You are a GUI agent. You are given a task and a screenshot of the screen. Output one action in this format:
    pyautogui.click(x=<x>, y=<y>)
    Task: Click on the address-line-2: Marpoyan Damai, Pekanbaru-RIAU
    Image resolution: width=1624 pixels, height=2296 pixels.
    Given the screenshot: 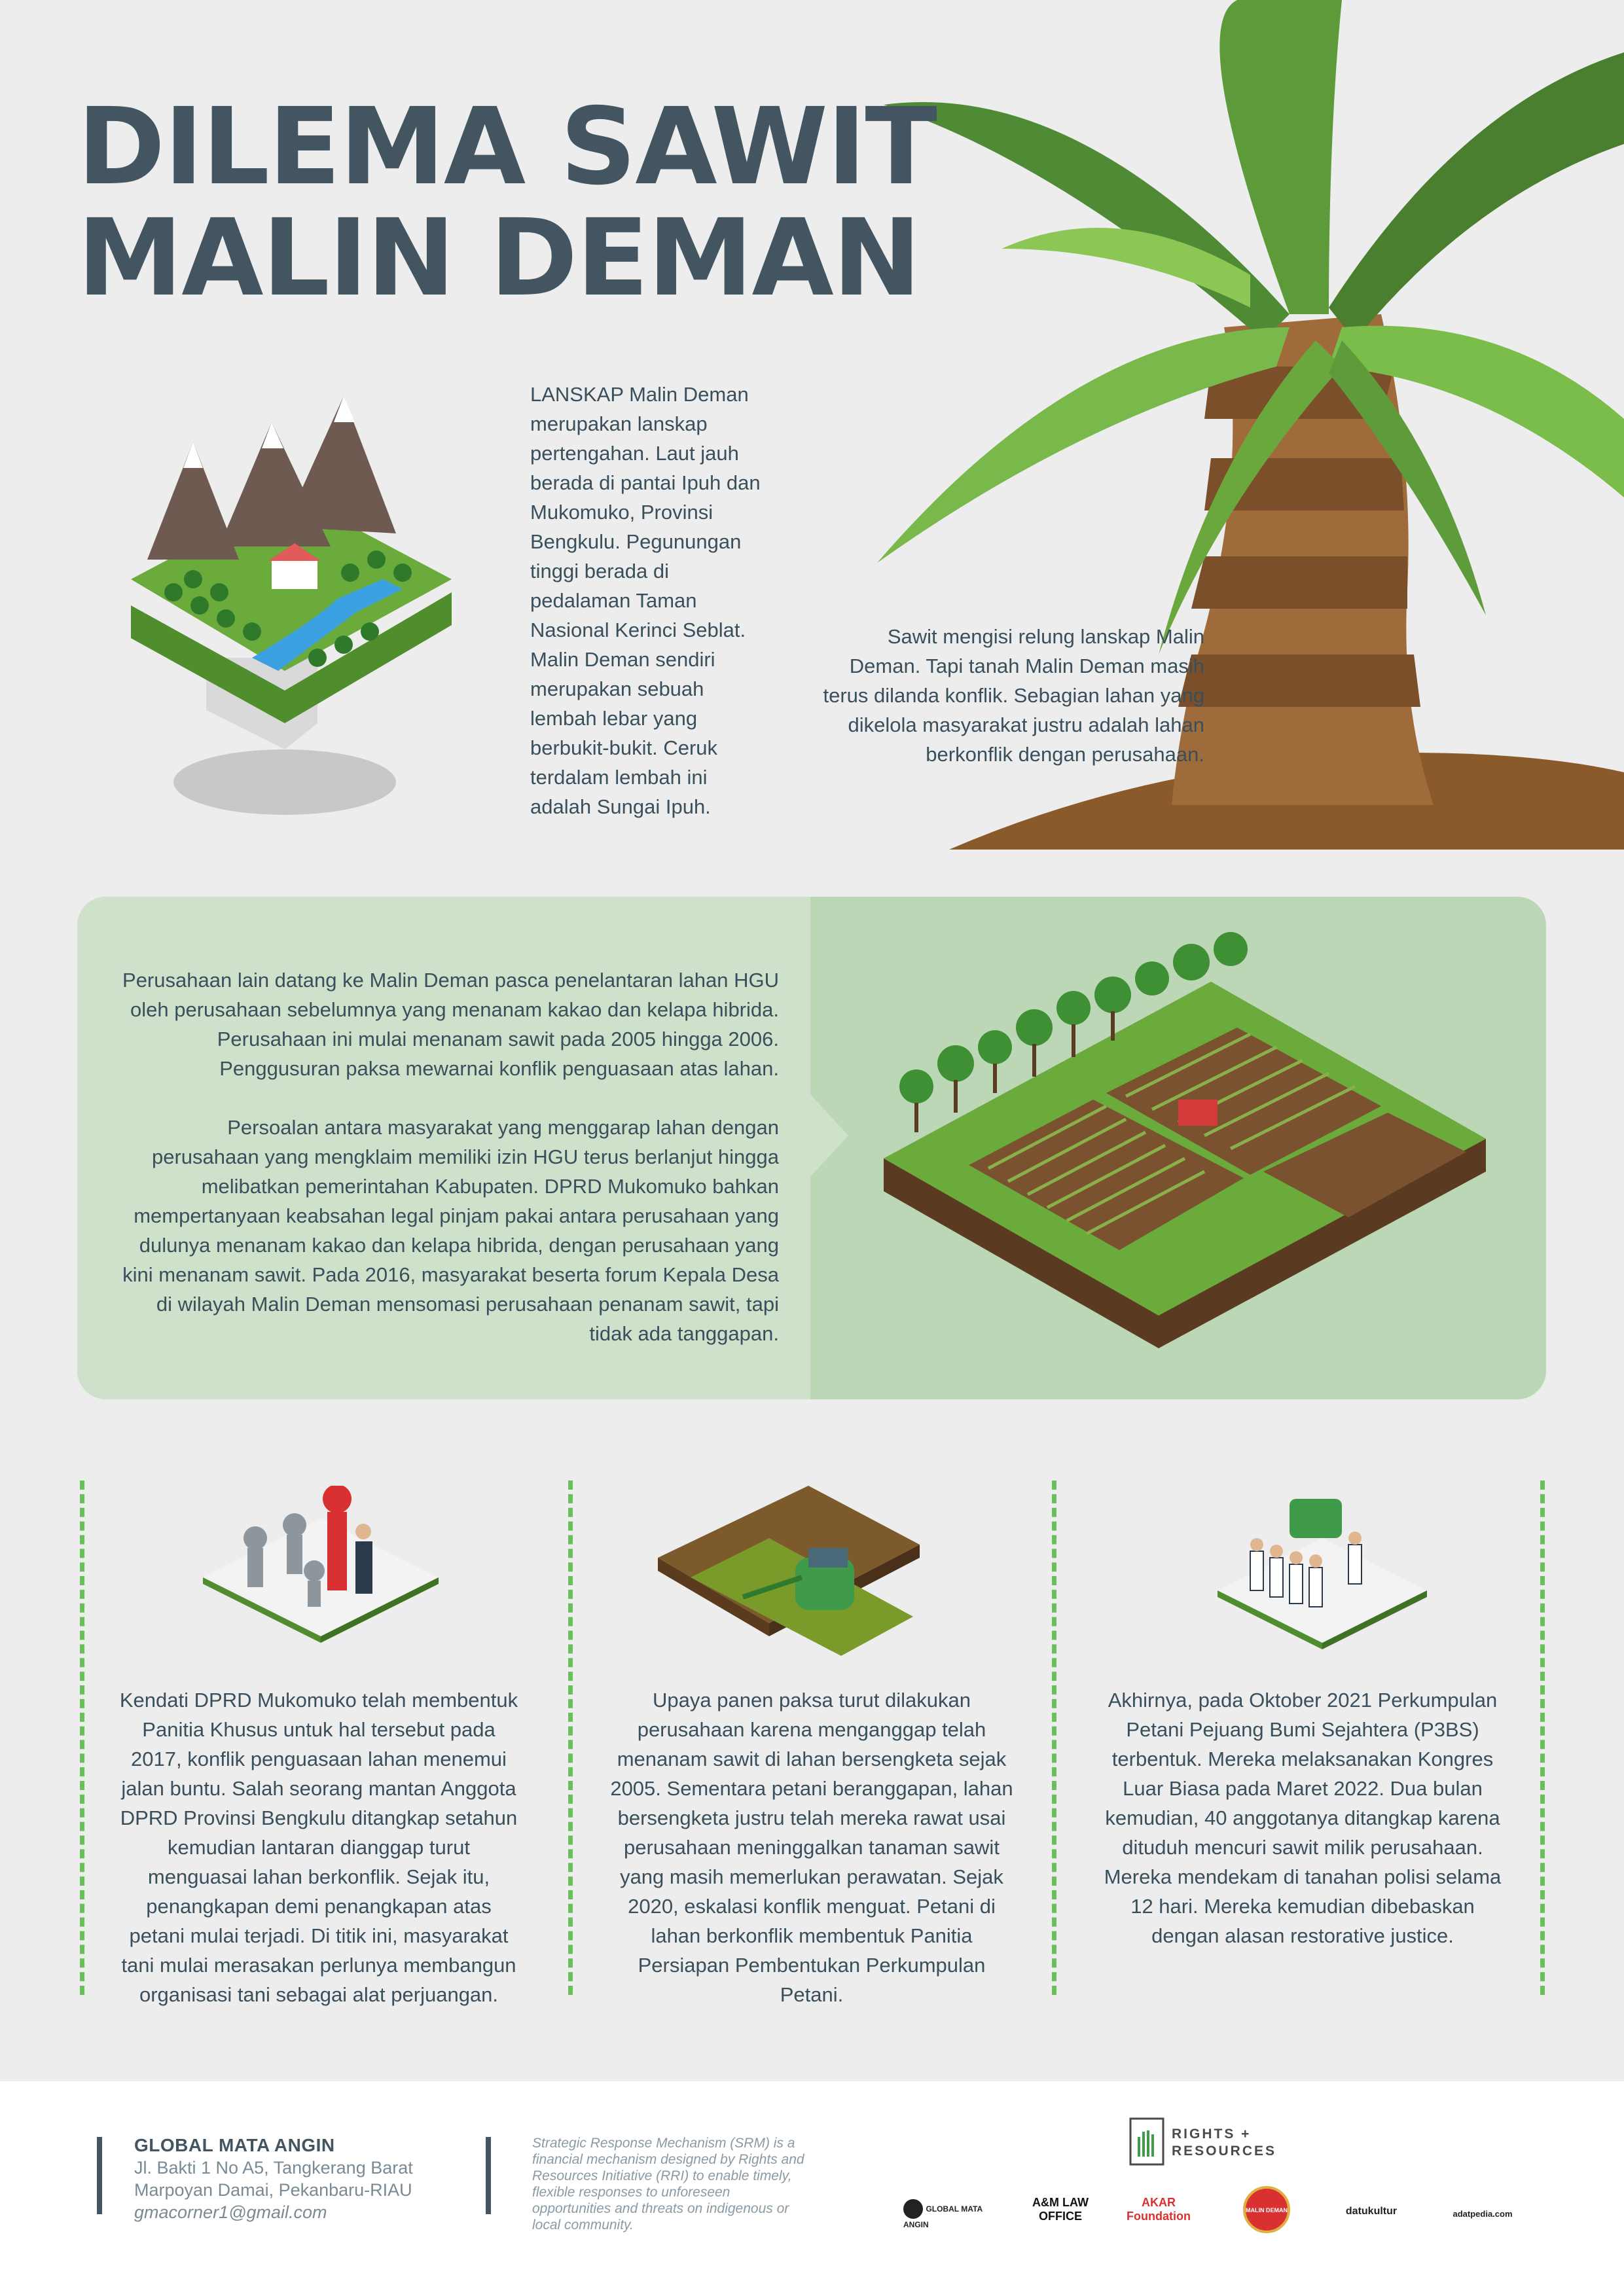 What is the action you would take?
    pyautogui.click(x=273, y=2190)
    